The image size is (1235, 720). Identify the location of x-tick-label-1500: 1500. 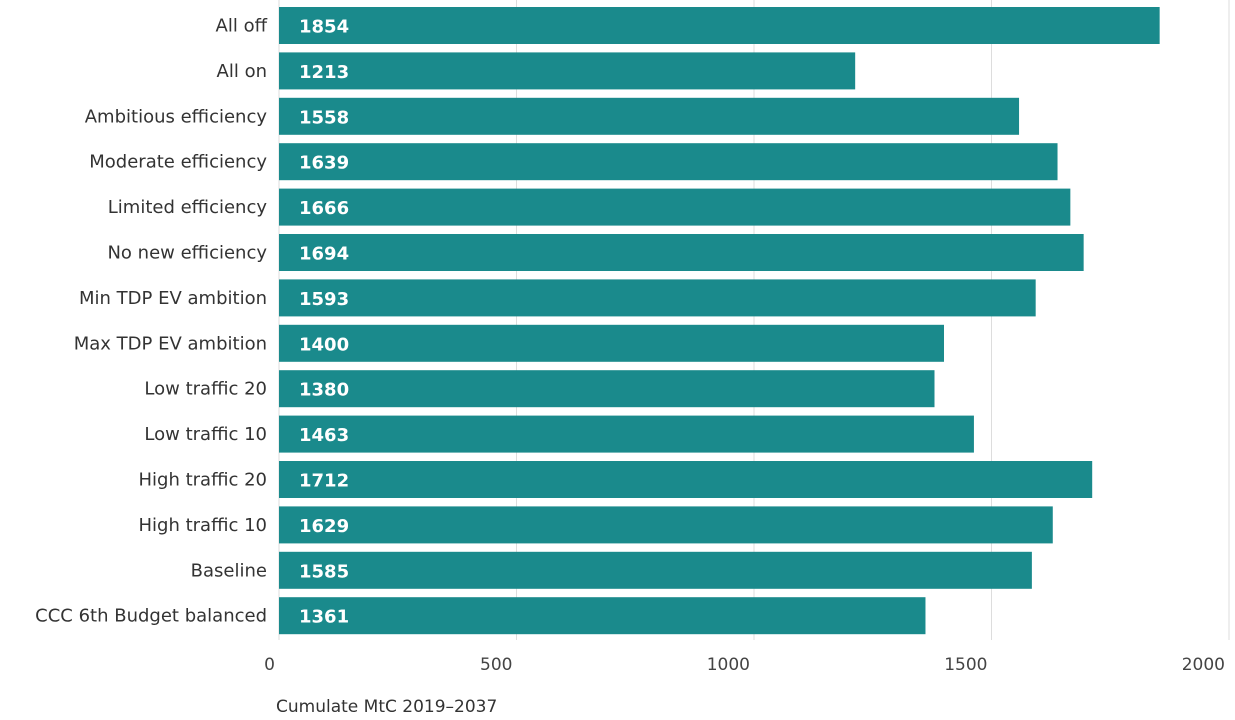
(965, 665).